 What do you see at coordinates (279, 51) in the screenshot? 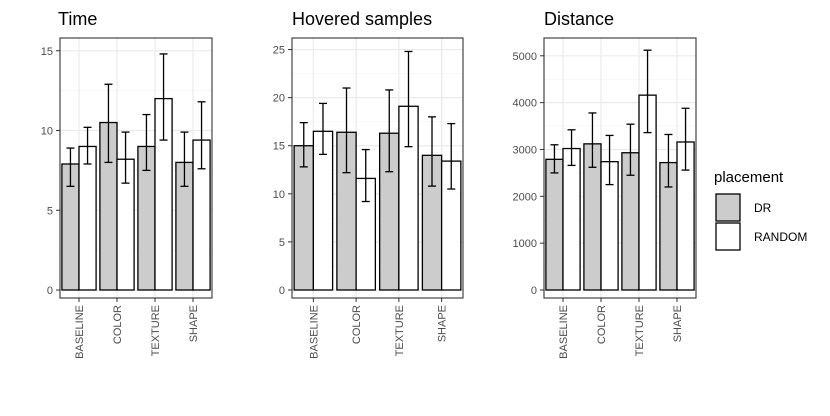
I see `y-tick-label: 25` at bounding box center [279, 51].